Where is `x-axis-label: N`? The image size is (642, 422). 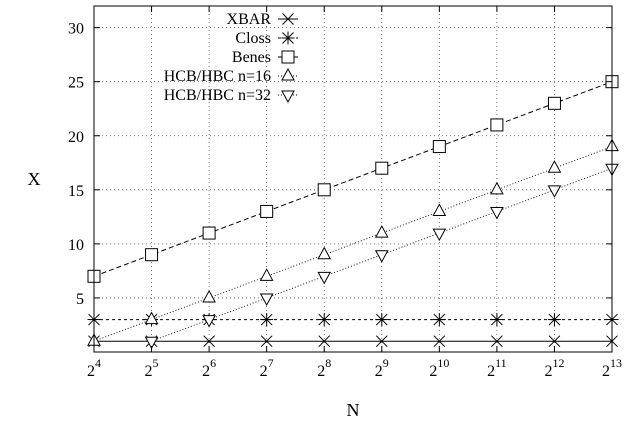 x-axis-label: N is located at coordinates (353, 410).